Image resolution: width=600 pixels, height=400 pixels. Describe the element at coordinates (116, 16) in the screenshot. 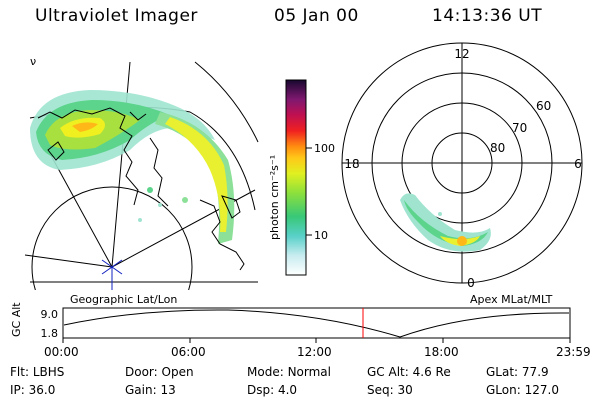

I see `instrument-title: Ultraviolet Imager` at that location.